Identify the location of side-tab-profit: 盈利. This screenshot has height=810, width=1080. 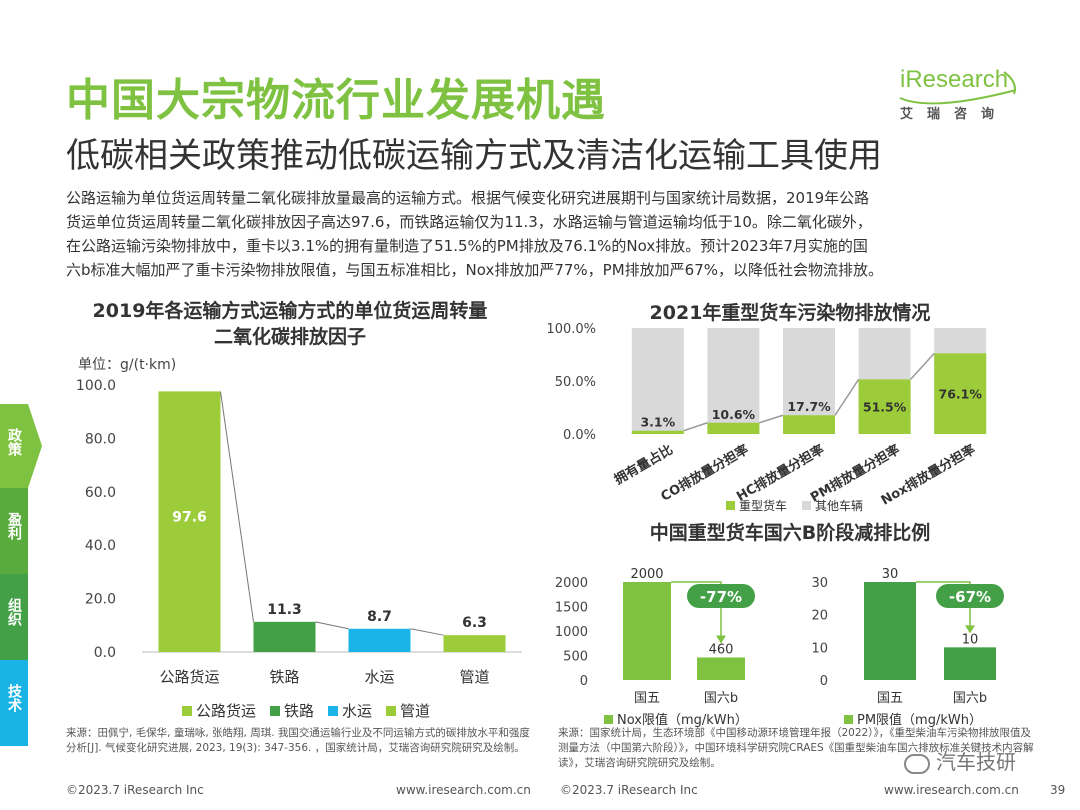
(14, 531).